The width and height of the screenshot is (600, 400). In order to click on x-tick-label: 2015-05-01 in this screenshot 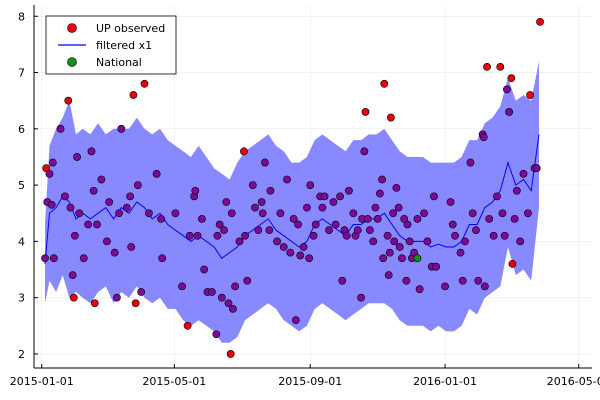, I will do `click(174, 381)`.